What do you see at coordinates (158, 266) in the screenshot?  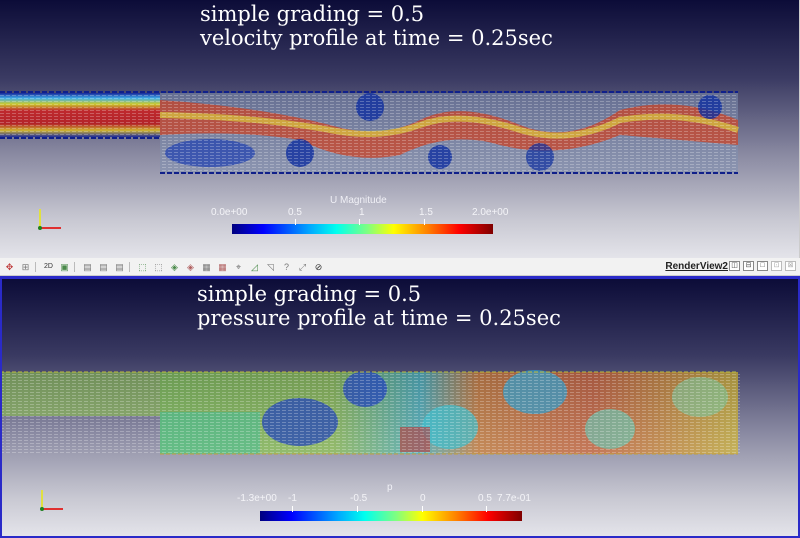 I see `select-points-icon: ⬚` at bounding box center [158, 266].